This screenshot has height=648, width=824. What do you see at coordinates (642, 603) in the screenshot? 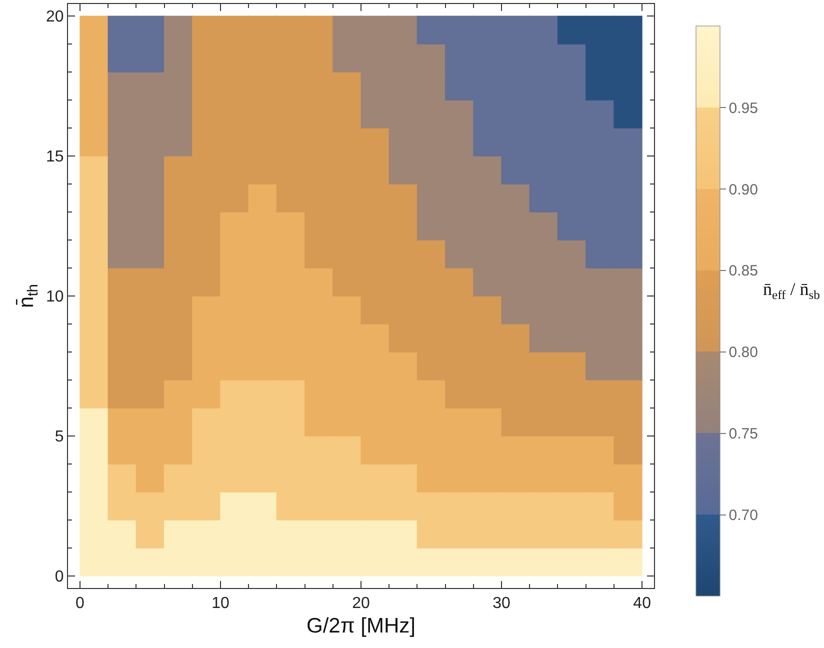
I see `x-tick-label: 40` at bounding box center [642, 603].